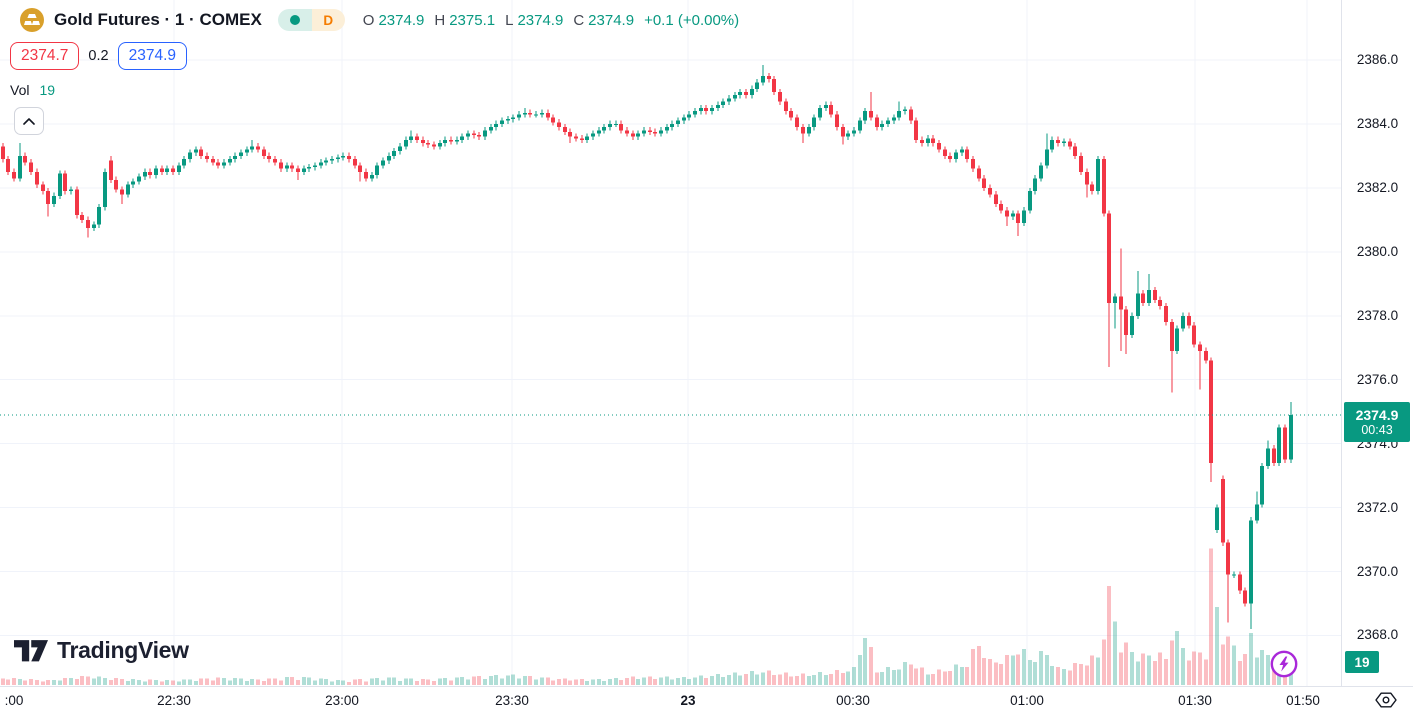 The height and width of the screenshot is (716, 1413). I want to click on symbol-title: Gold Futures · 1 · COMEX, so click(158, 19).